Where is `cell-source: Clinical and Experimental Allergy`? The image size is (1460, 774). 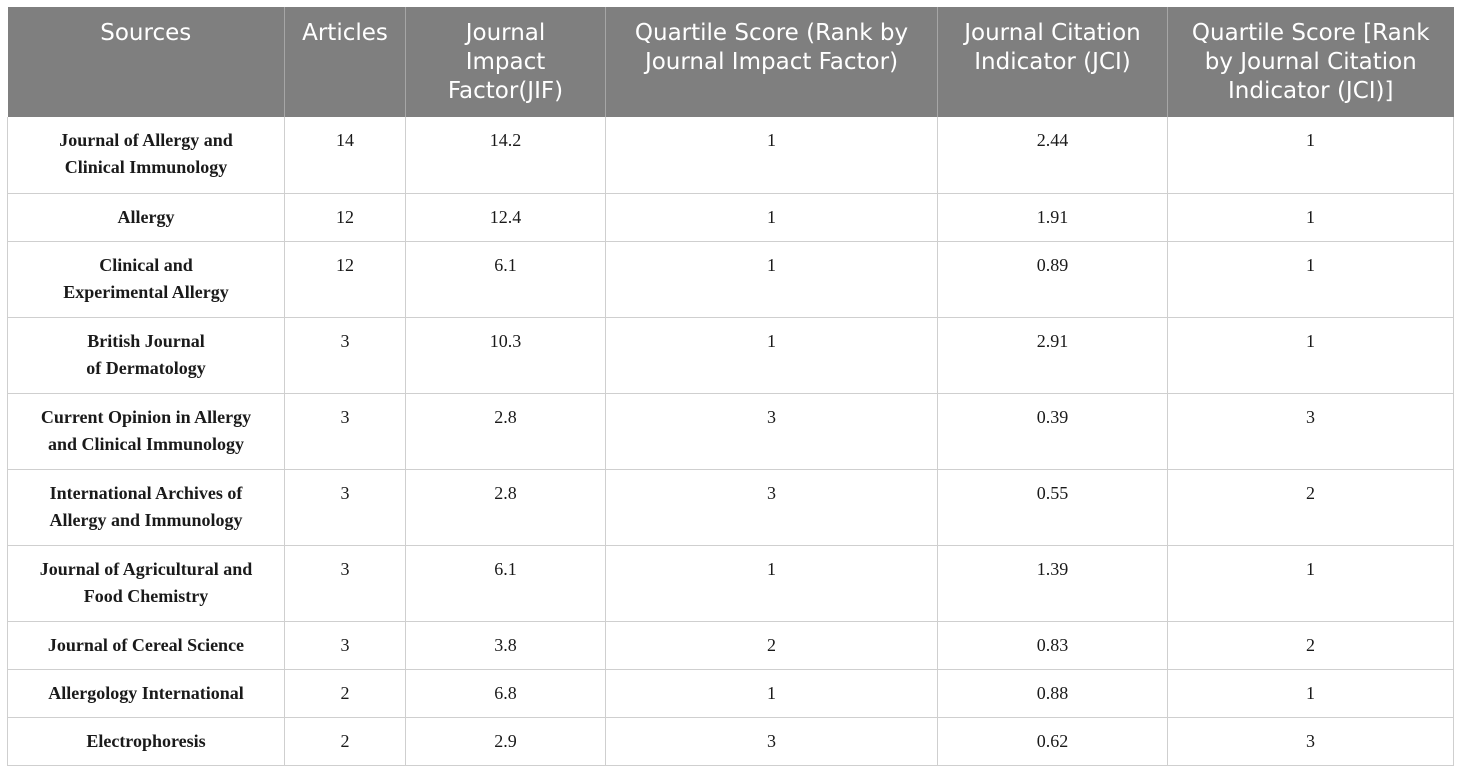 cell-source: Clinical and Experimental Allergy is located at coordinates (146, 279).